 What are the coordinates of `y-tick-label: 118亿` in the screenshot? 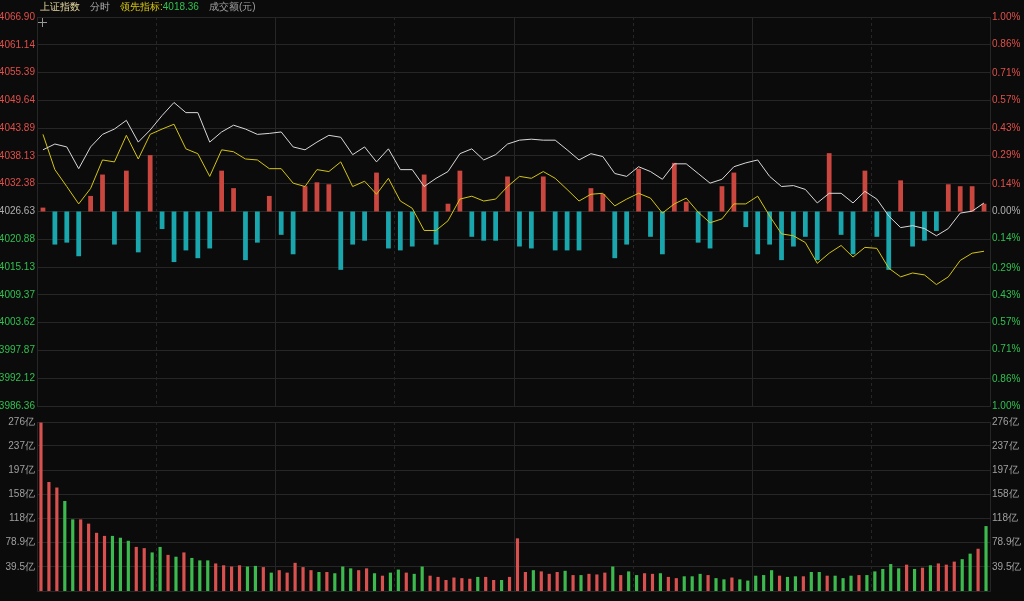 It's located at (22, 518).